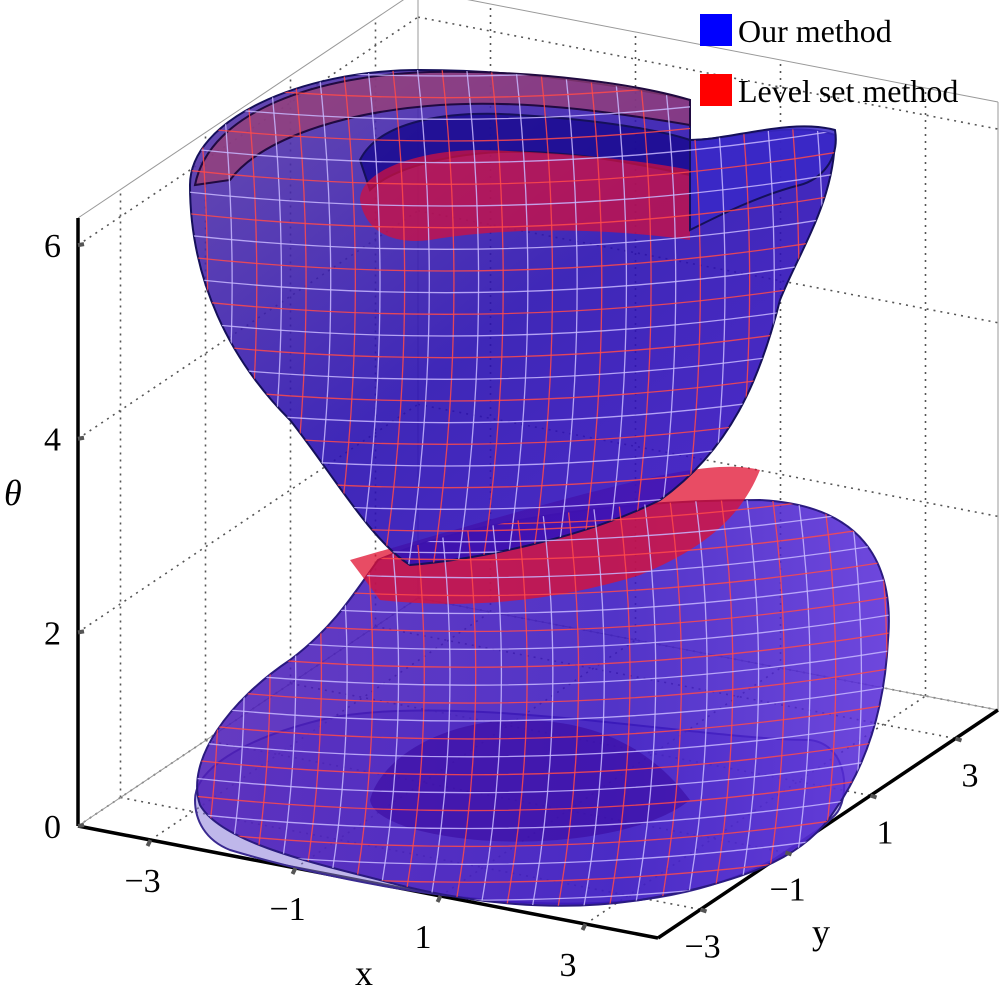 The height and width of the screenshot is (997, 1000). What do you see at coordinates (885, 833) in the screenshot?
I see `y-tick-label: 1` at bounding box center [885, 833].